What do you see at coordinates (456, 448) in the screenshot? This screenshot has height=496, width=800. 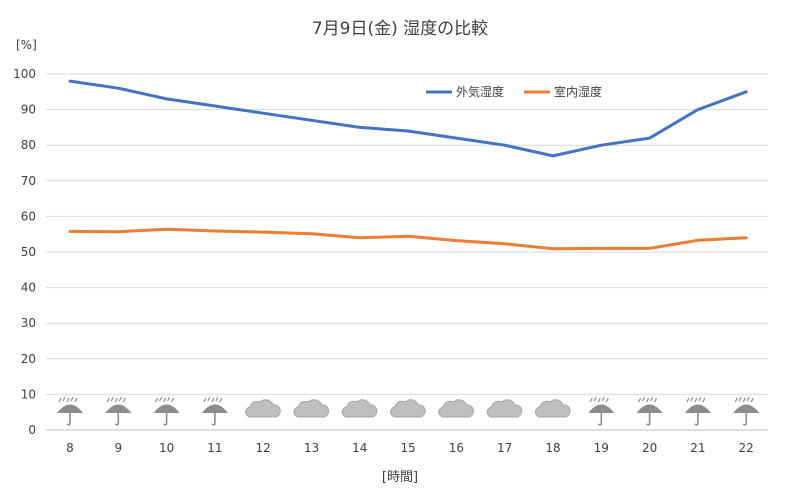 I see `x-tick-label: 16` at bounding box center [456, 448].